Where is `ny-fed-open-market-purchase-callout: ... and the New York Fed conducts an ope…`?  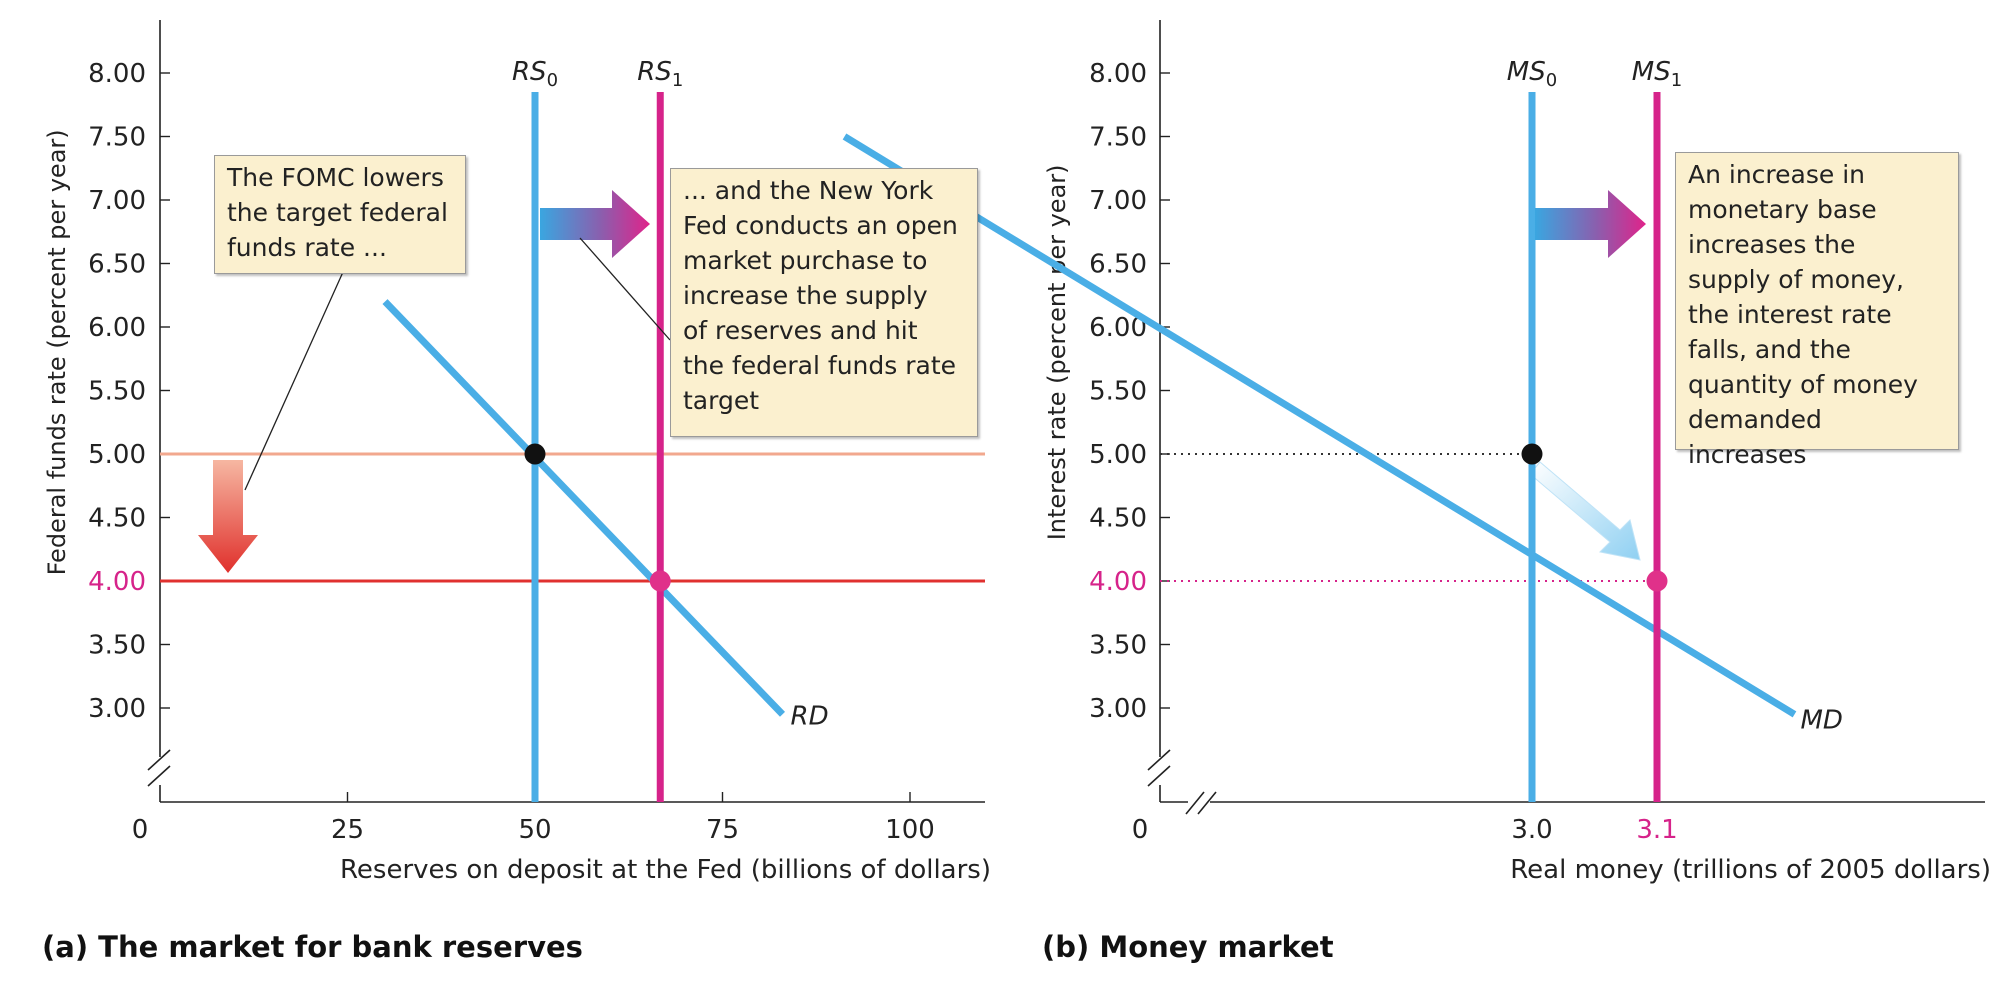 ny-fed-open-market-purchase-callout: ... and the New York Fed conducts an ope… is located at coordinates (824, 302).